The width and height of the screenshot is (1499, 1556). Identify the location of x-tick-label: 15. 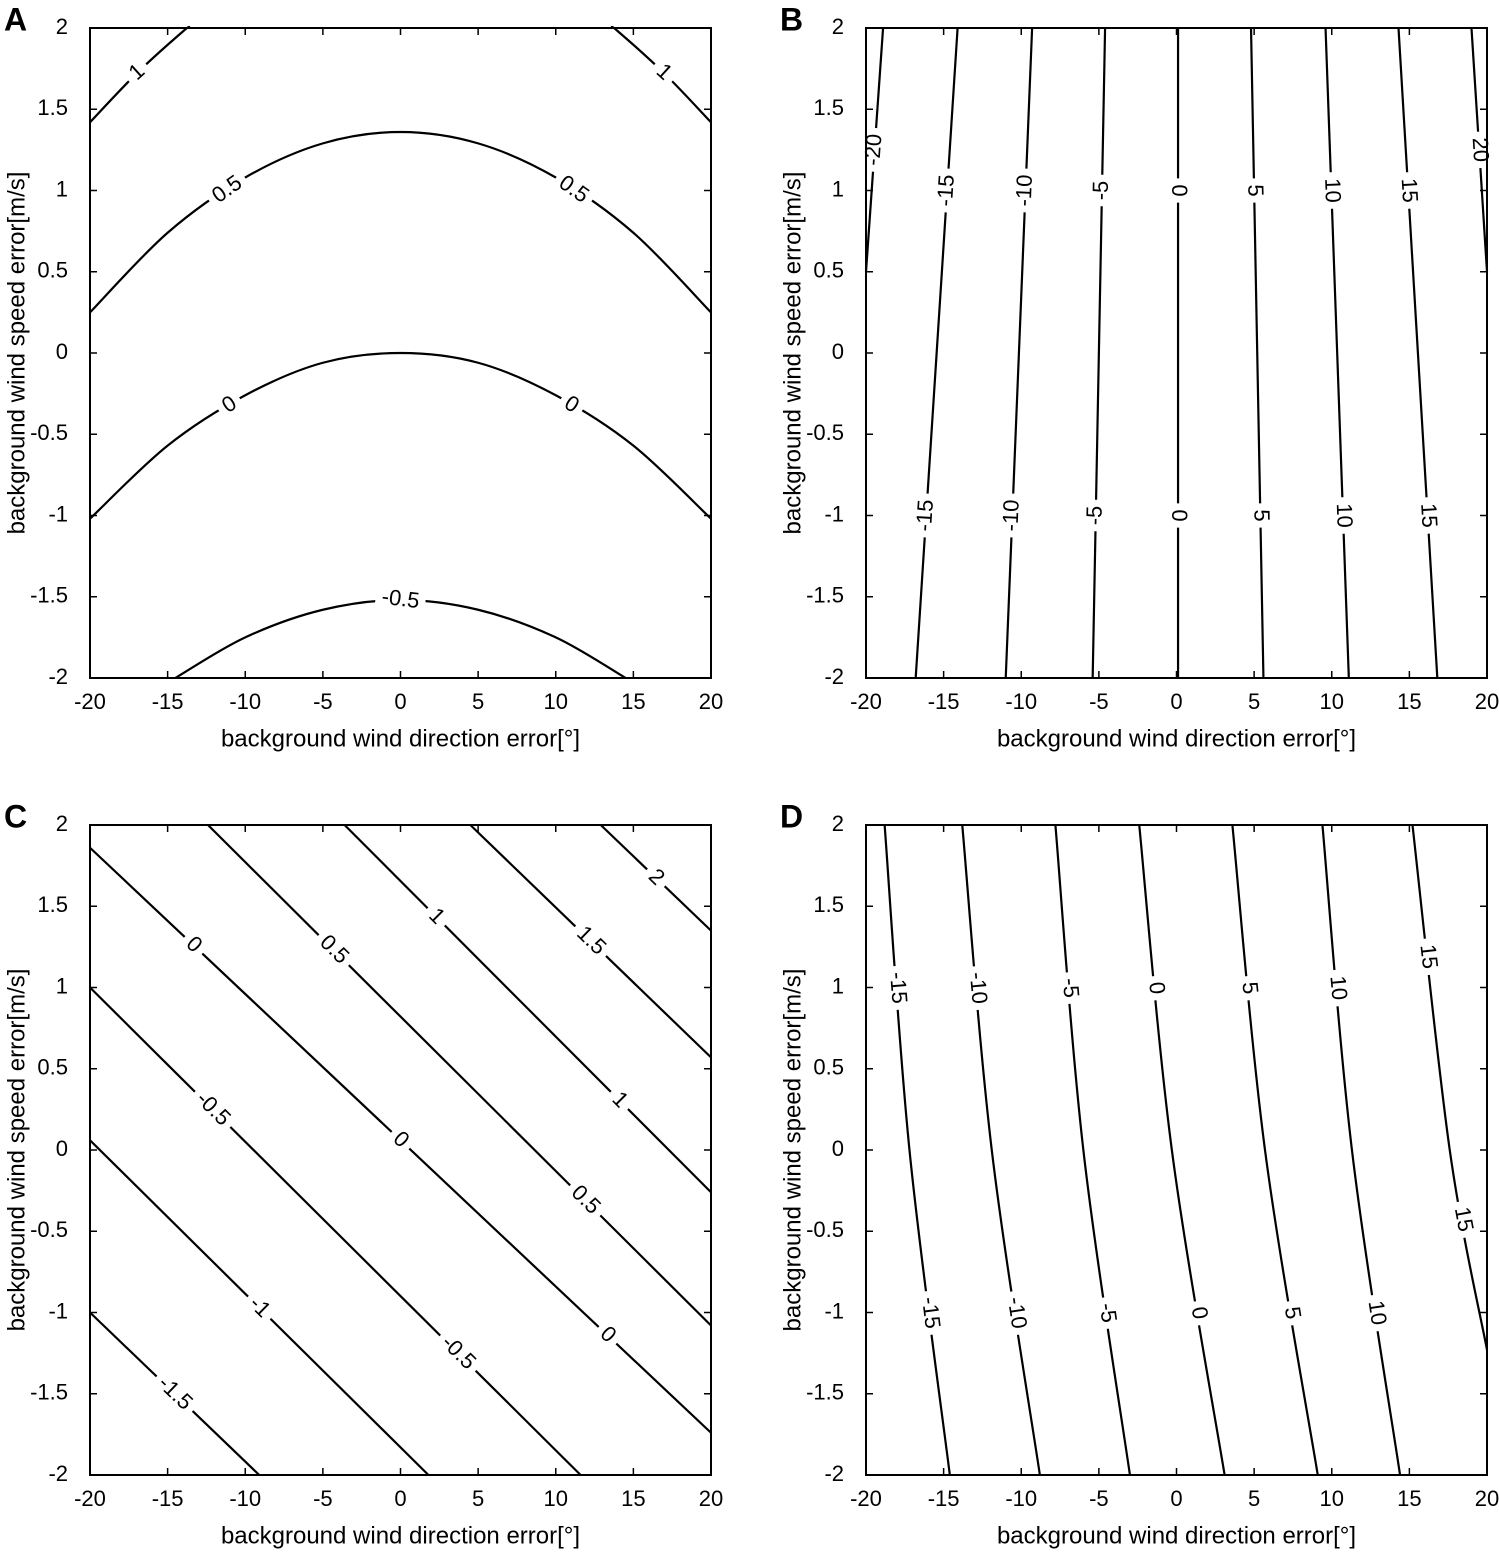
(633, 1498).